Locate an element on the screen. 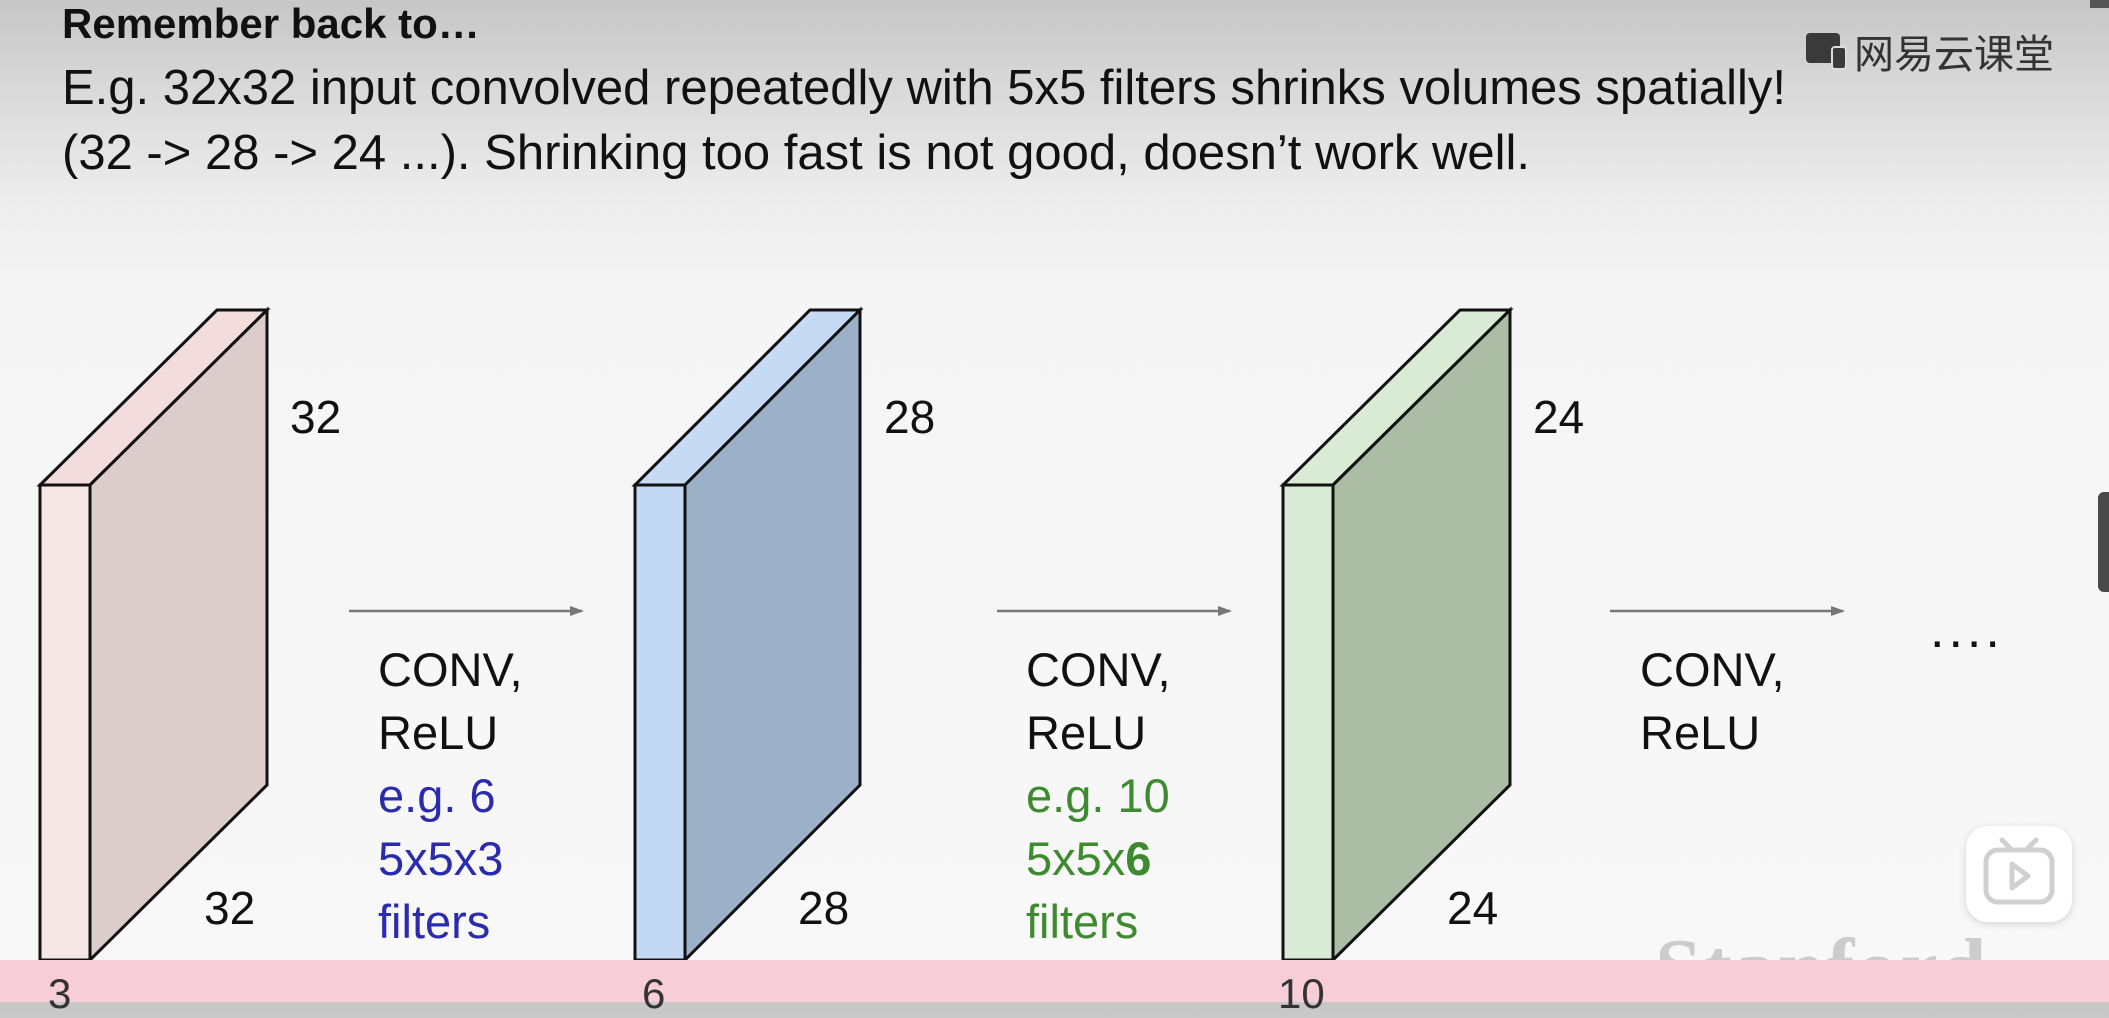  operation-2-line-4-depth: 6 is located at coordinates (1138, 858).